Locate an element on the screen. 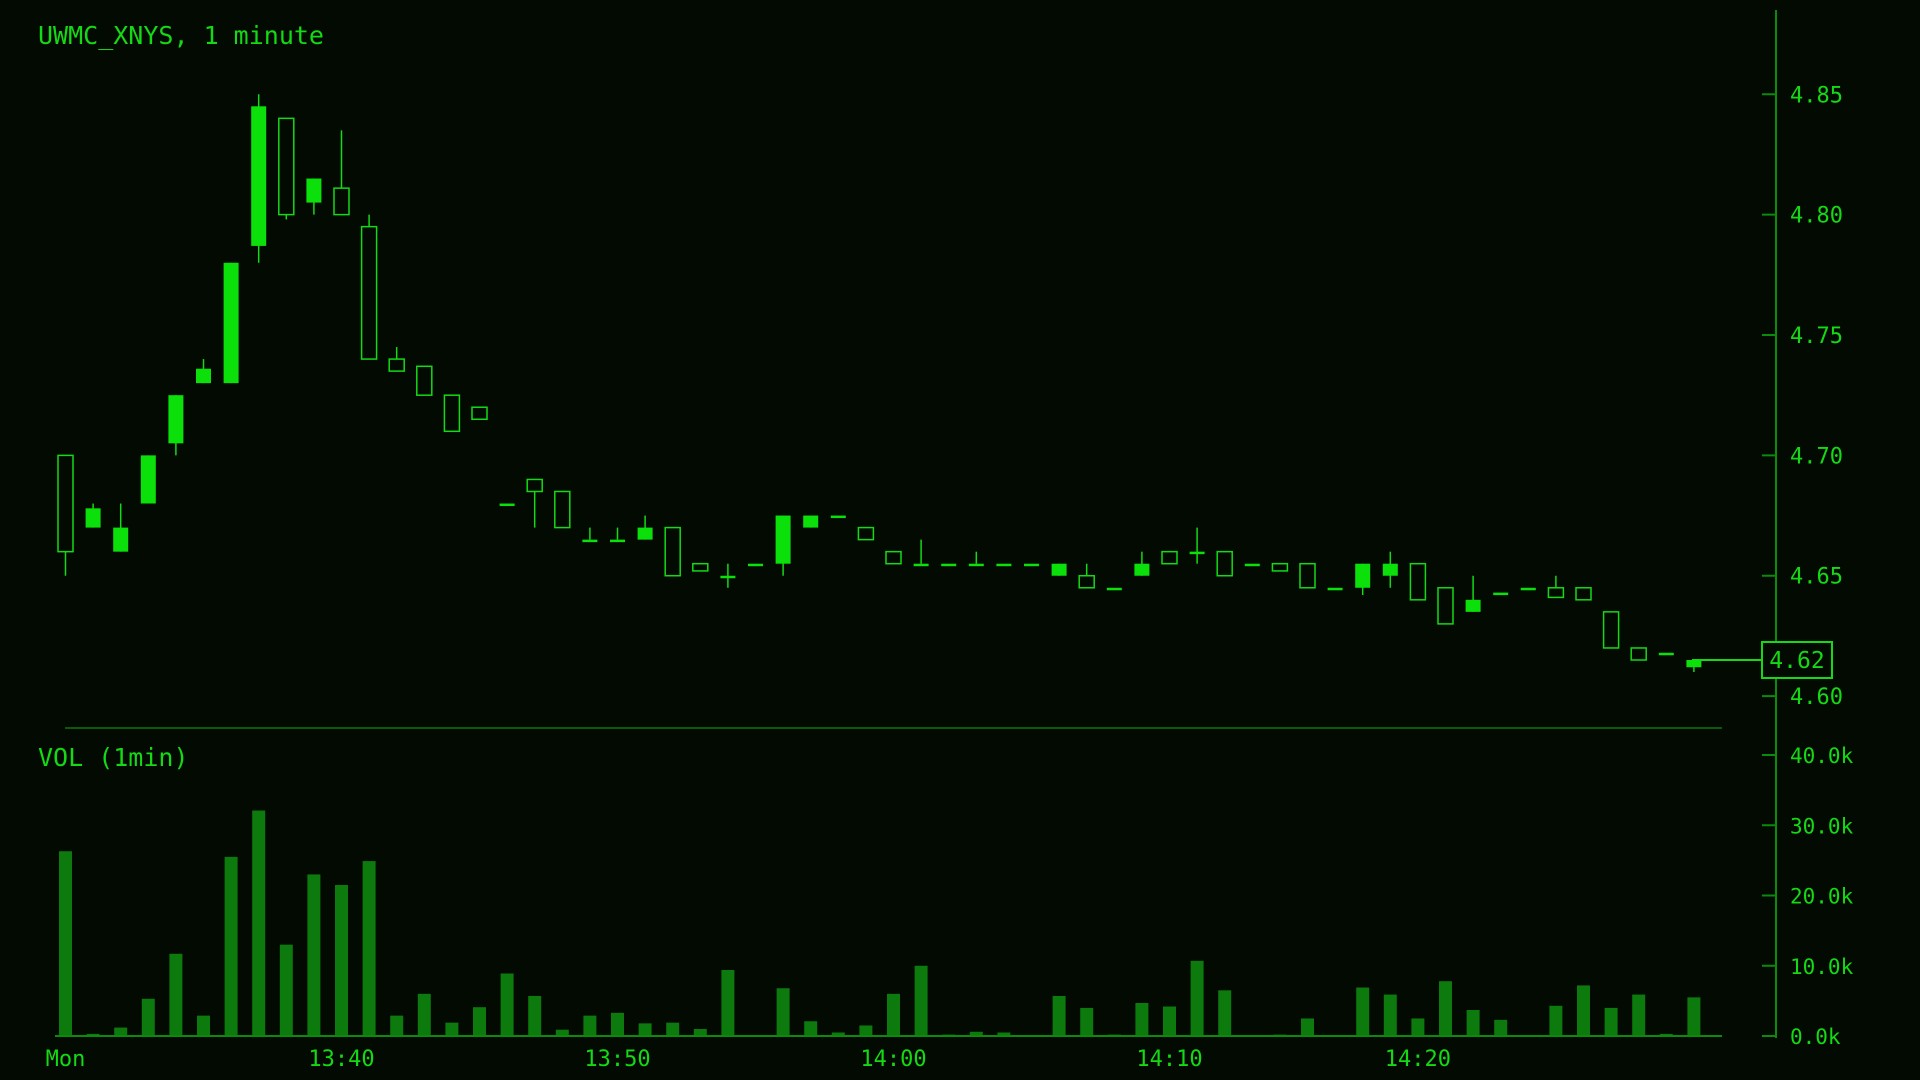 This screenshot has height=1080, width=1920. volume-tick-label: 40.0k is located at coordinates (1822, 756).